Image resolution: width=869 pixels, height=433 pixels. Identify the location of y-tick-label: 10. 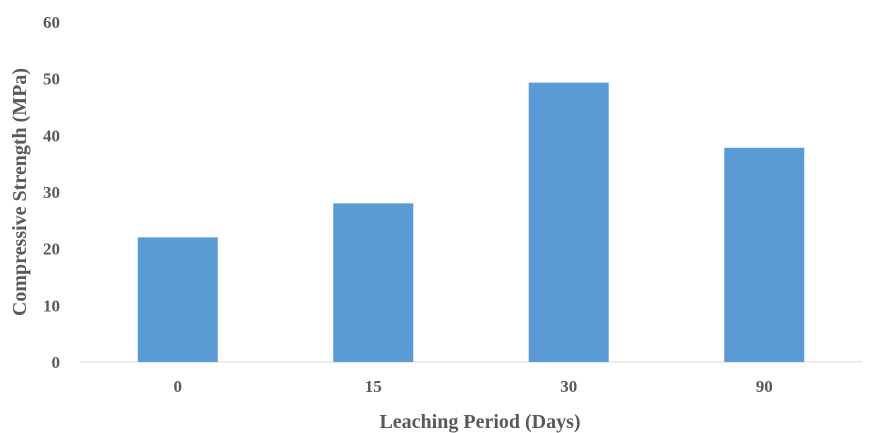
(51, 305).